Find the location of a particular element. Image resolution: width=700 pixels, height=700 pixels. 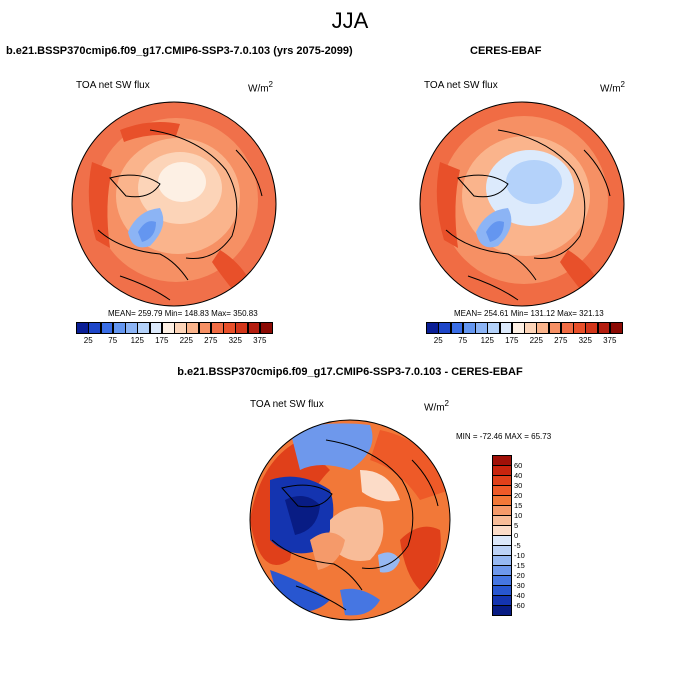

obs-colorbar is located at coordinates (524, 328).